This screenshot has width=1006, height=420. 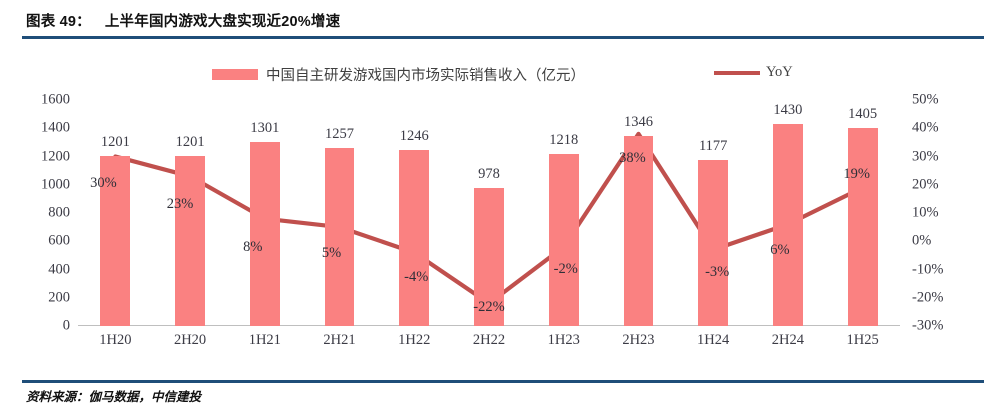 I want to click on x-tick-2H20: 2H20, so click(x=190, y=340).